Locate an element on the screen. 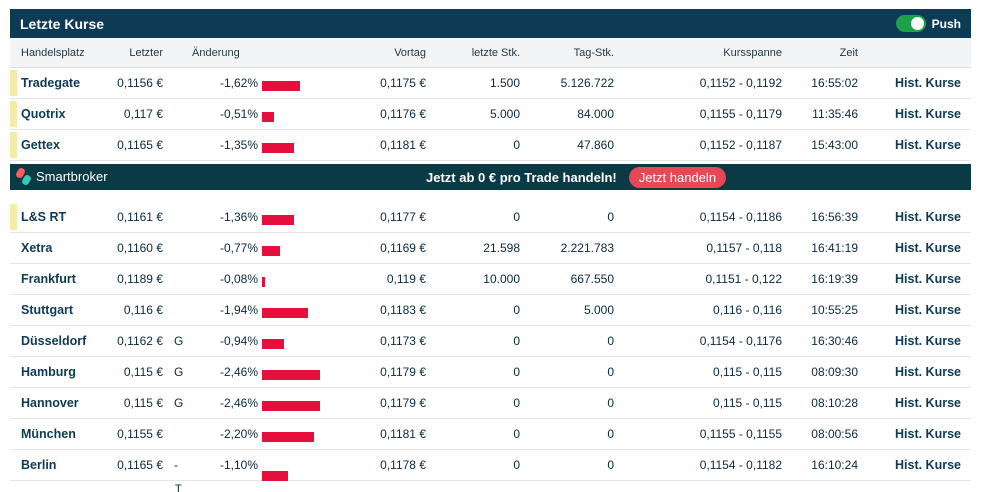  price-range: 0,1157 - 0,118 is located at coordinates (744, 248).